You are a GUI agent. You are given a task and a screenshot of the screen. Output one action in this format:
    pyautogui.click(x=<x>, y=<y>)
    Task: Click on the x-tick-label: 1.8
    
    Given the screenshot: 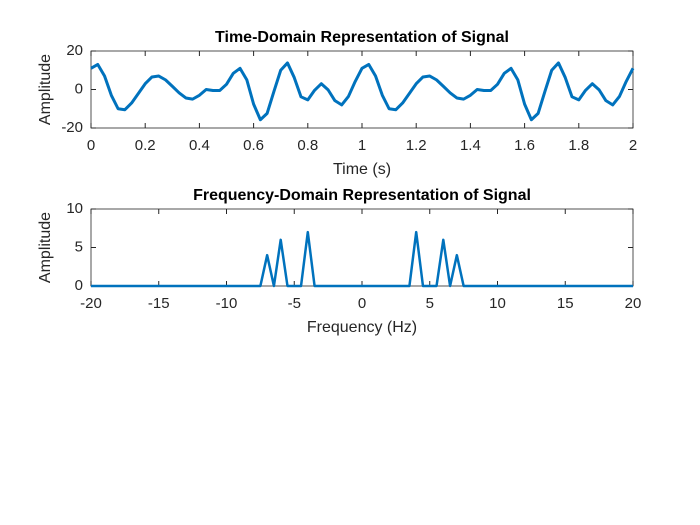 What is the action you would take?
    pyautogui.click(x=578, y=145)
    